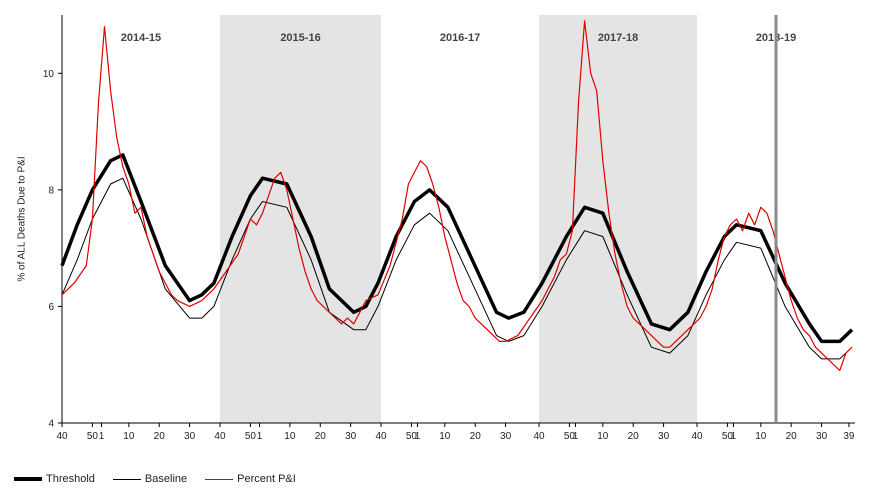 The image size is (878, 489). I want to click on season-label: 2016-17, so click(460, 38).